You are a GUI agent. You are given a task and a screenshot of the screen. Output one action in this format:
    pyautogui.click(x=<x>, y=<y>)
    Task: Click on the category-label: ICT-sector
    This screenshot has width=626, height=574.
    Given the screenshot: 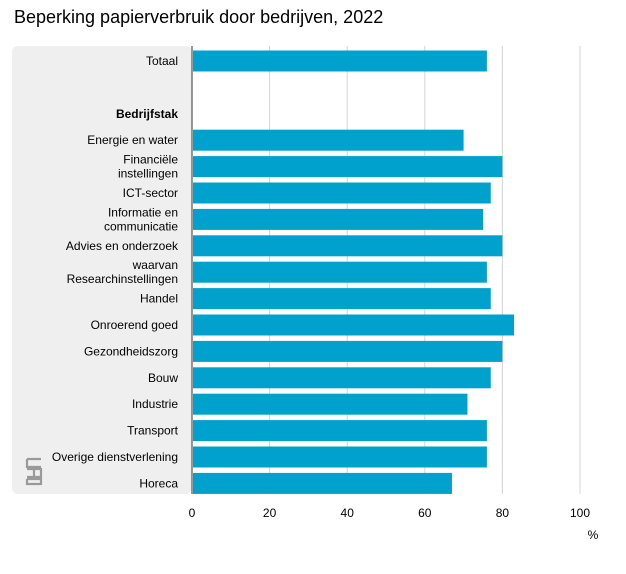 What is the action you would take?
    pyautogui.click(x=150, y=193)
    